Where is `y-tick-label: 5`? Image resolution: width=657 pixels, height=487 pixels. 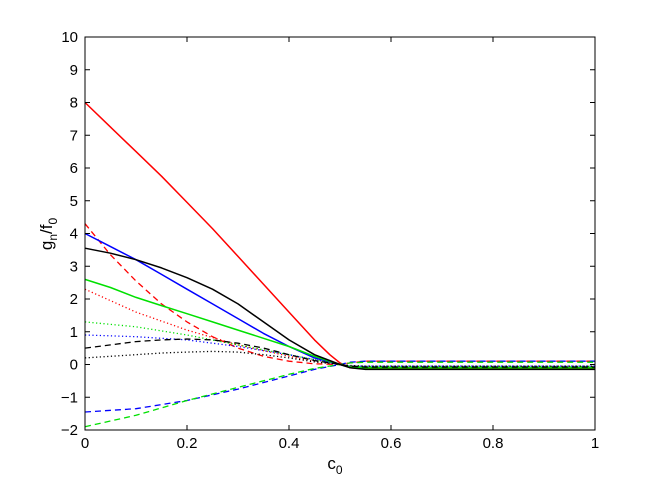 y-tick-label: 5 is located at coordinates (74, 201).